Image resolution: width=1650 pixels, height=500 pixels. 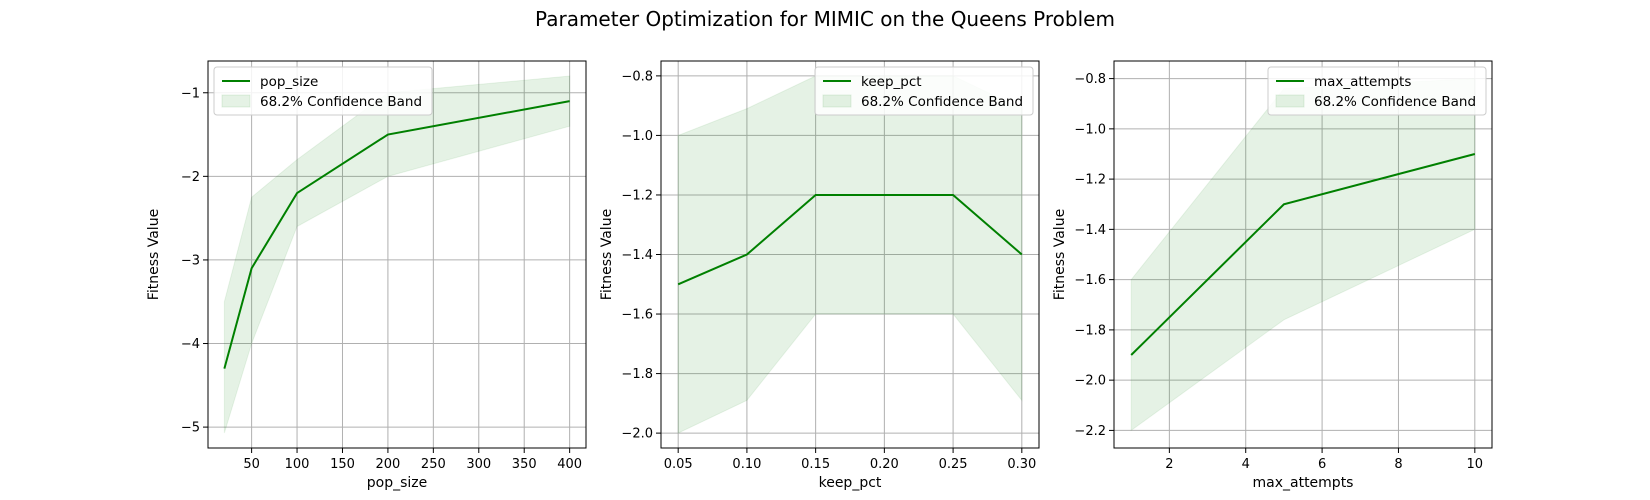 What do you see at coordinates (396, 234) in the screenshot?
I see `subplot-1-series-line` at bounding box center [396, 234].